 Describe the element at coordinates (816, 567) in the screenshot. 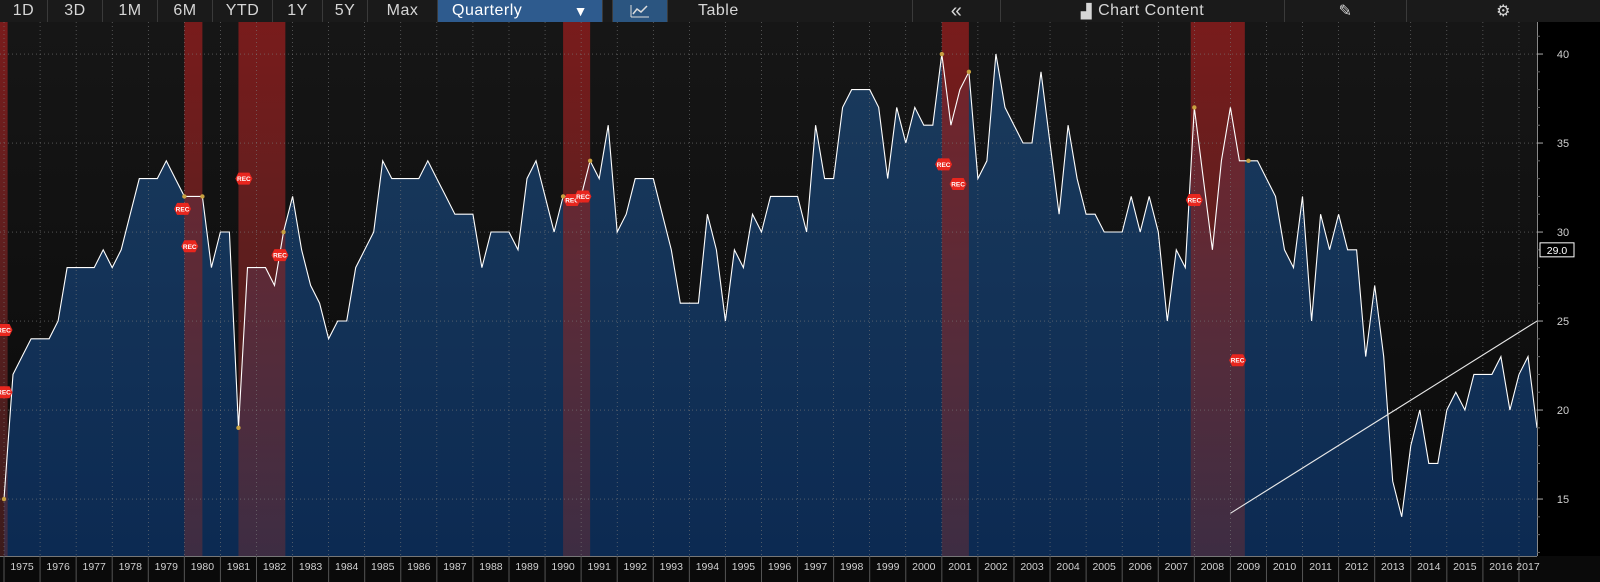

I see `x-tick-label: 1997` at that location.